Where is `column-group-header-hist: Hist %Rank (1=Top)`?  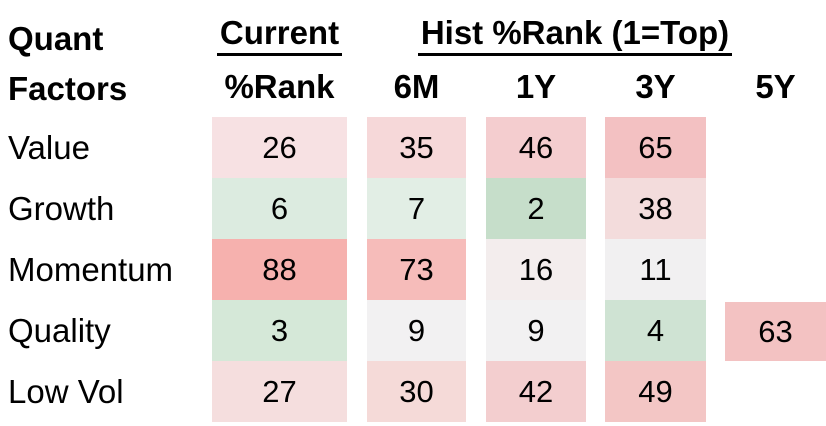 column-group-header-hist: Hist %Rank (1=Top) is located at coordinates (575, 35).